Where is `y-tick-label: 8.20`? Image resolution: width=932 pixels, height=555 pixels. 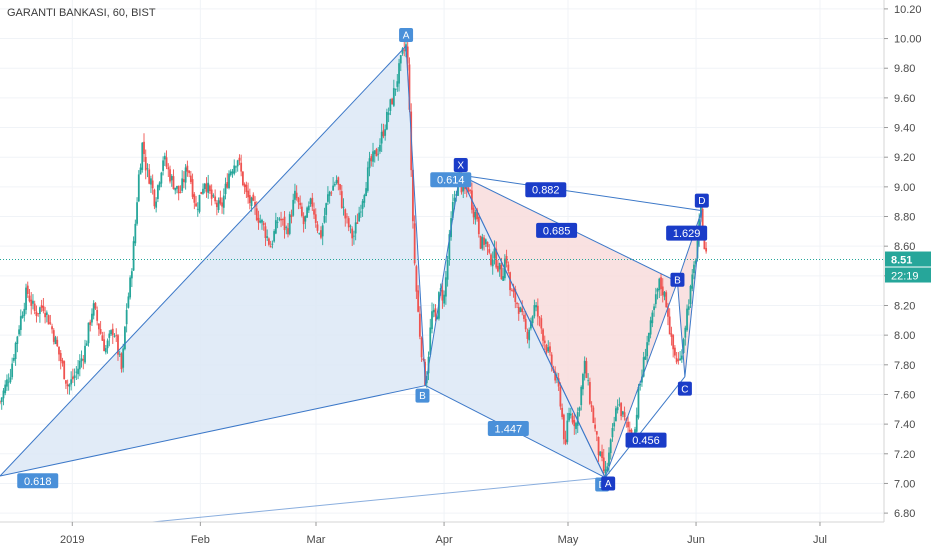
y-tick-label: 8.20 is located at coordinates (904, 306).